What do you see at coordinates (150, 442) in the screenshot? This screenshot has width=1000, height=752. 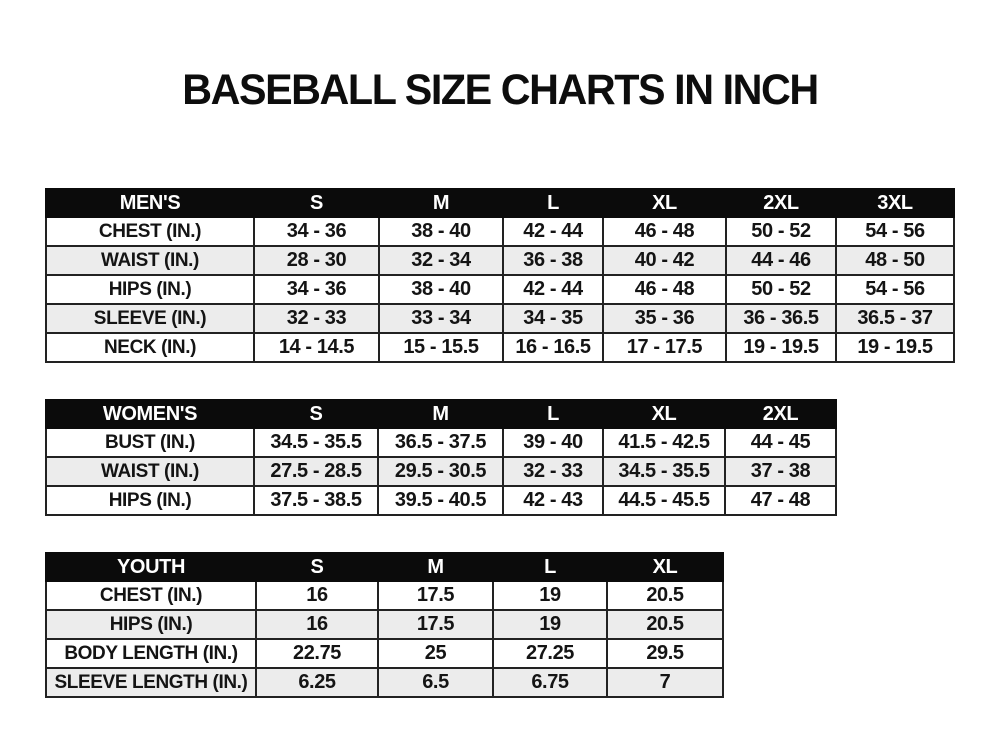 I see `measurement-label: BUST (IN.)` at bounding box center [150, 442].